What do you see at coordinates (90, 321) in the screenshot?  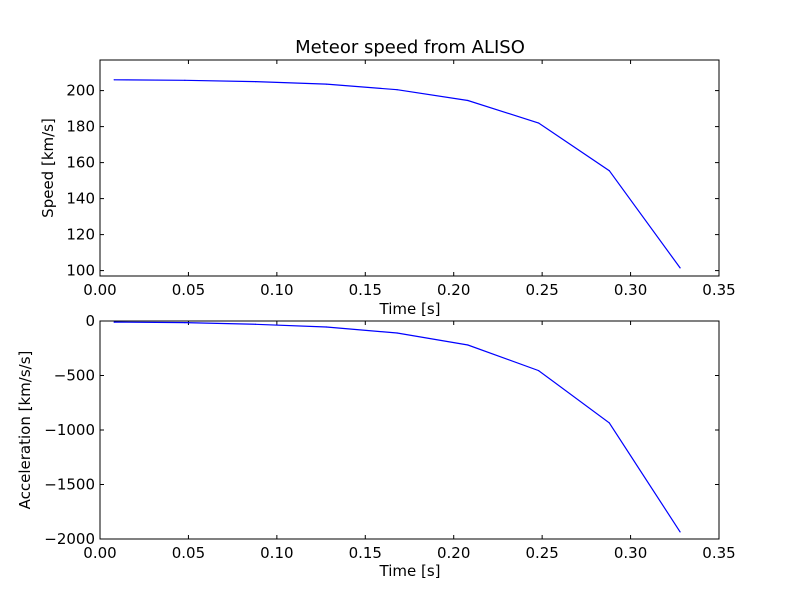 I see `acceleration-y-tick-label: 0` at bounding box center [90, 321].